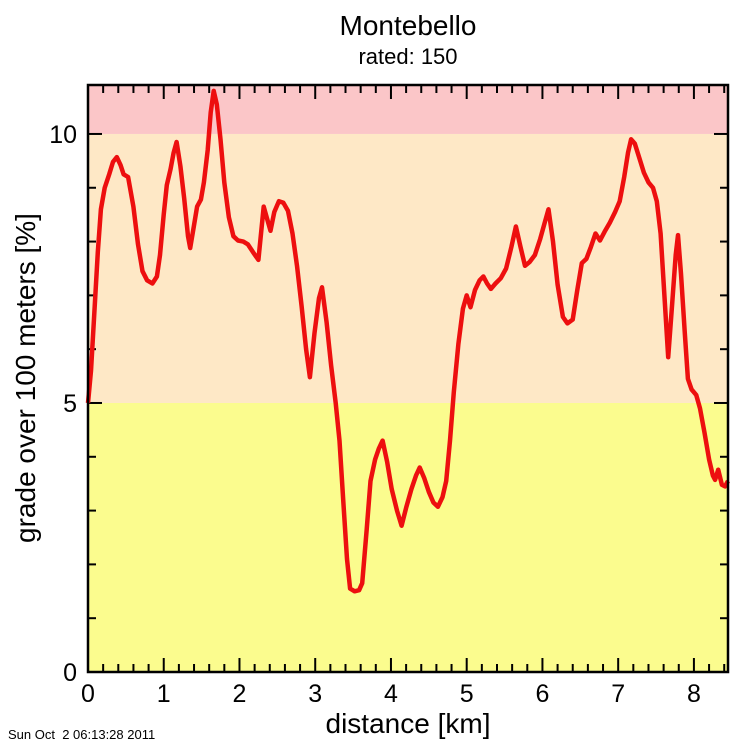 The height and width of the screenshot is (750, 750). What do you see at coordinates (70, 673) in the screenshot?
I see `y-tick-label: 0` at bounding box center [70, 673].